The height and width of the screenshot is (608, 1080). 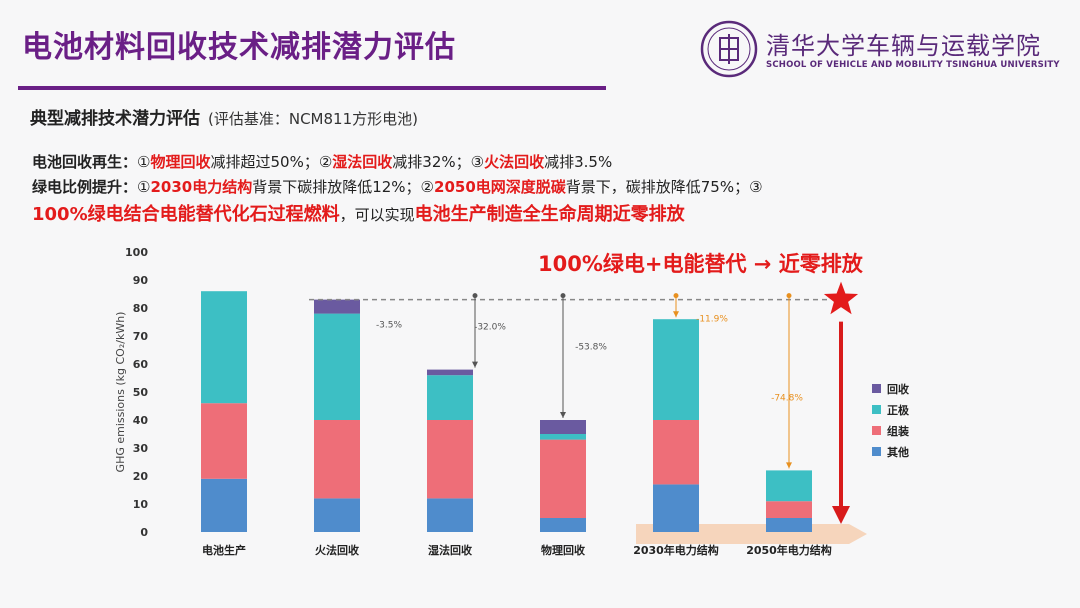 I want to click on highlight-span: 火法回收, so click(x=514, y=162).